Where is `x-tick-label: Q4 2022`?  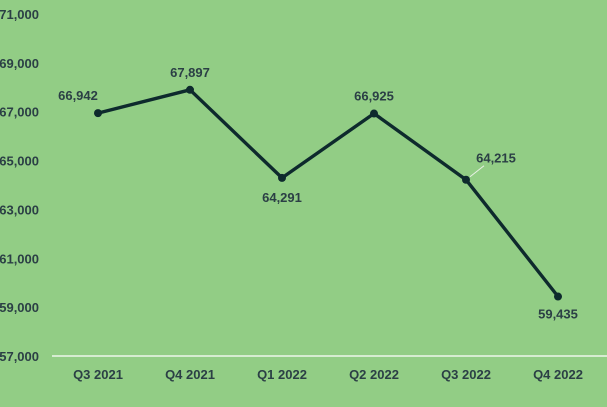
x-tick-label: Q4 2022 is located at coordinates (558, 374).